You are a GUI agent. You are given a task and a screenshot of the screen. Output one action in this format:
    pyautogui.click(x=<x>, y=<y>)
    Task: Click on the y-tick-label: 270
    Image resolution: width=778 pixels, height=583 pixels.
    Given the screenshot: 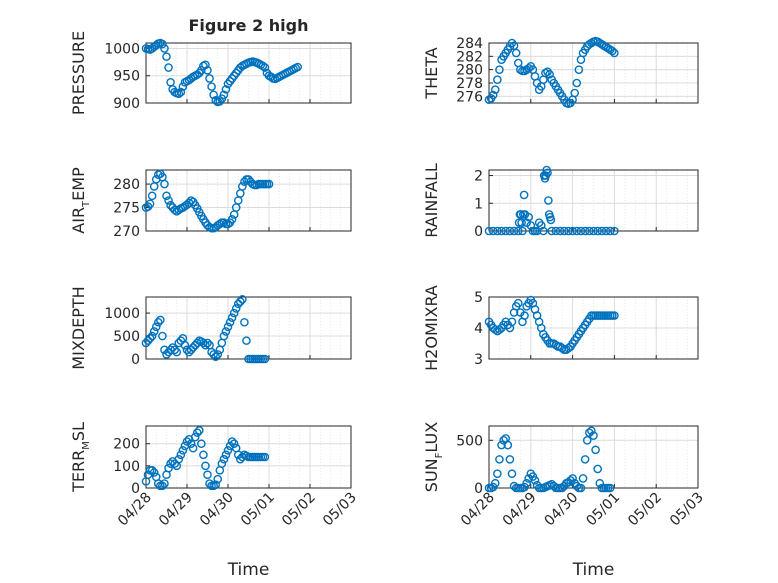 What is the action you would take?
    pyautogui.click(x=126, y=232)
    